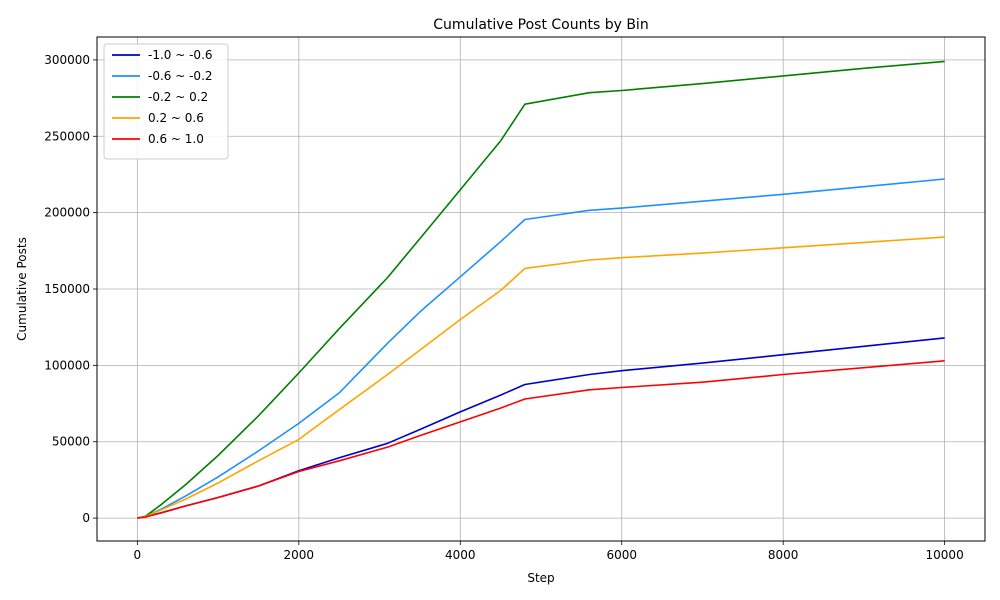 This screenshot has width=1000, height=600. Describe the element at coordinates (86, 518) in the screenshot. I see `y-tick-label: 0` at that location.